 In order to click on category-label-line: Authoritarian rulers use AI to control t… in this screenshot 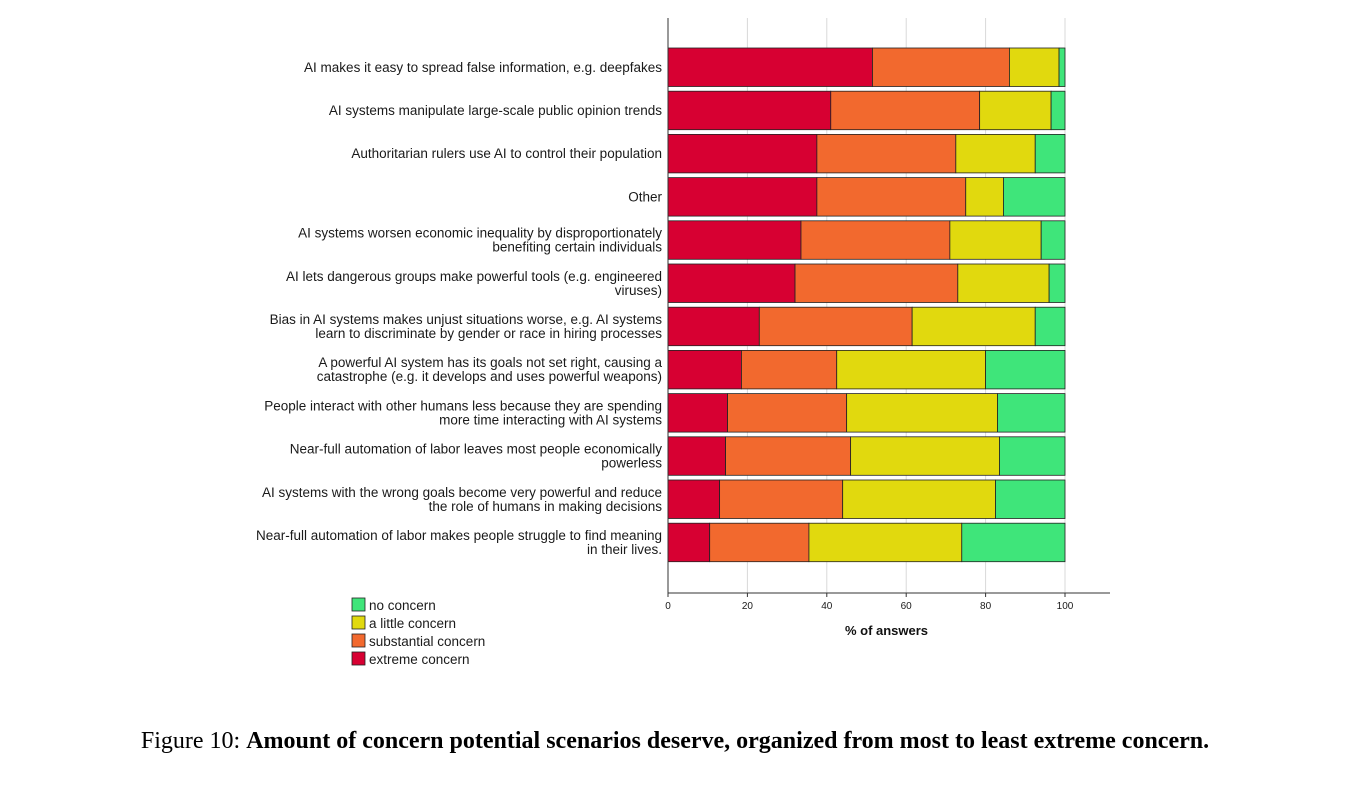, I will do `click(506, 153)`.